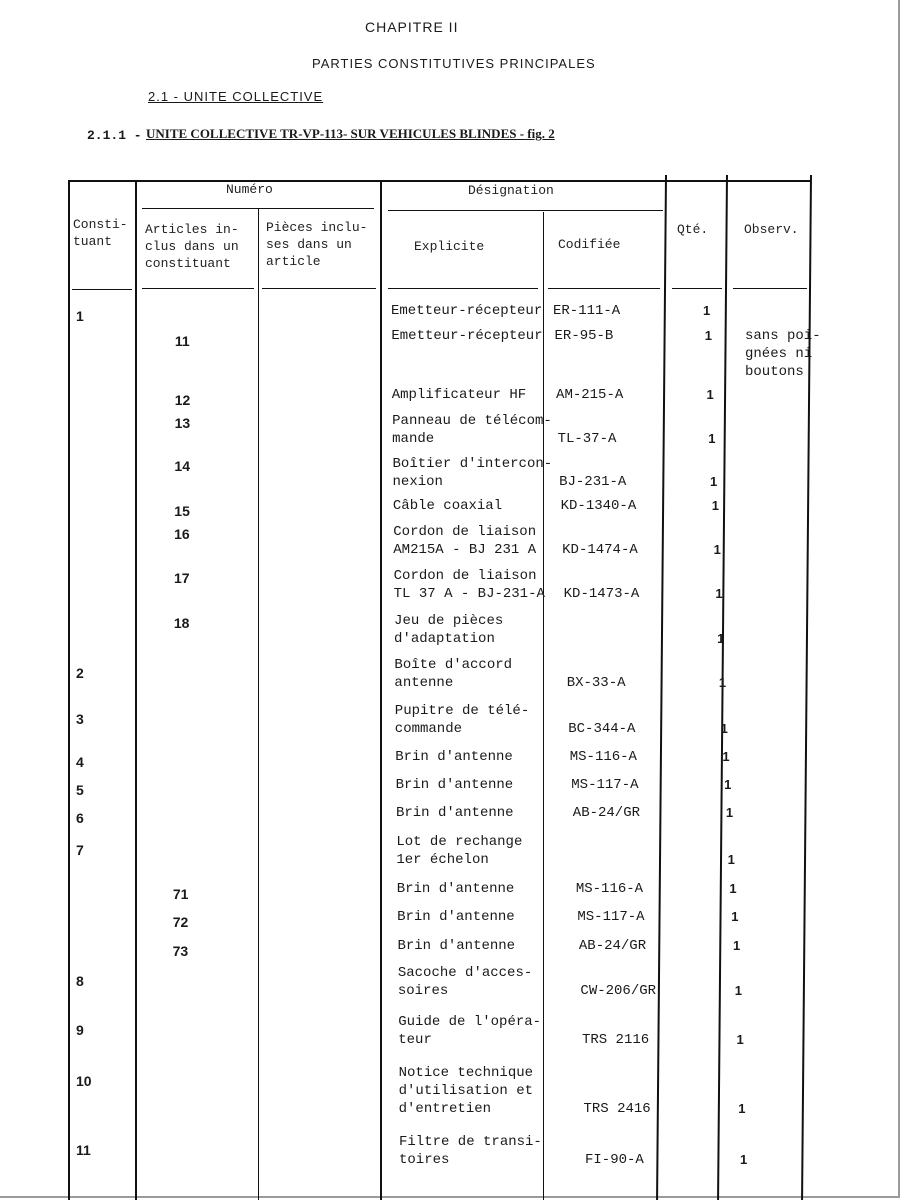 The width and height of the screenshot is (902, 1200). I want to click on subsubsection-number: 2.1.1 -, so click(114, 135).